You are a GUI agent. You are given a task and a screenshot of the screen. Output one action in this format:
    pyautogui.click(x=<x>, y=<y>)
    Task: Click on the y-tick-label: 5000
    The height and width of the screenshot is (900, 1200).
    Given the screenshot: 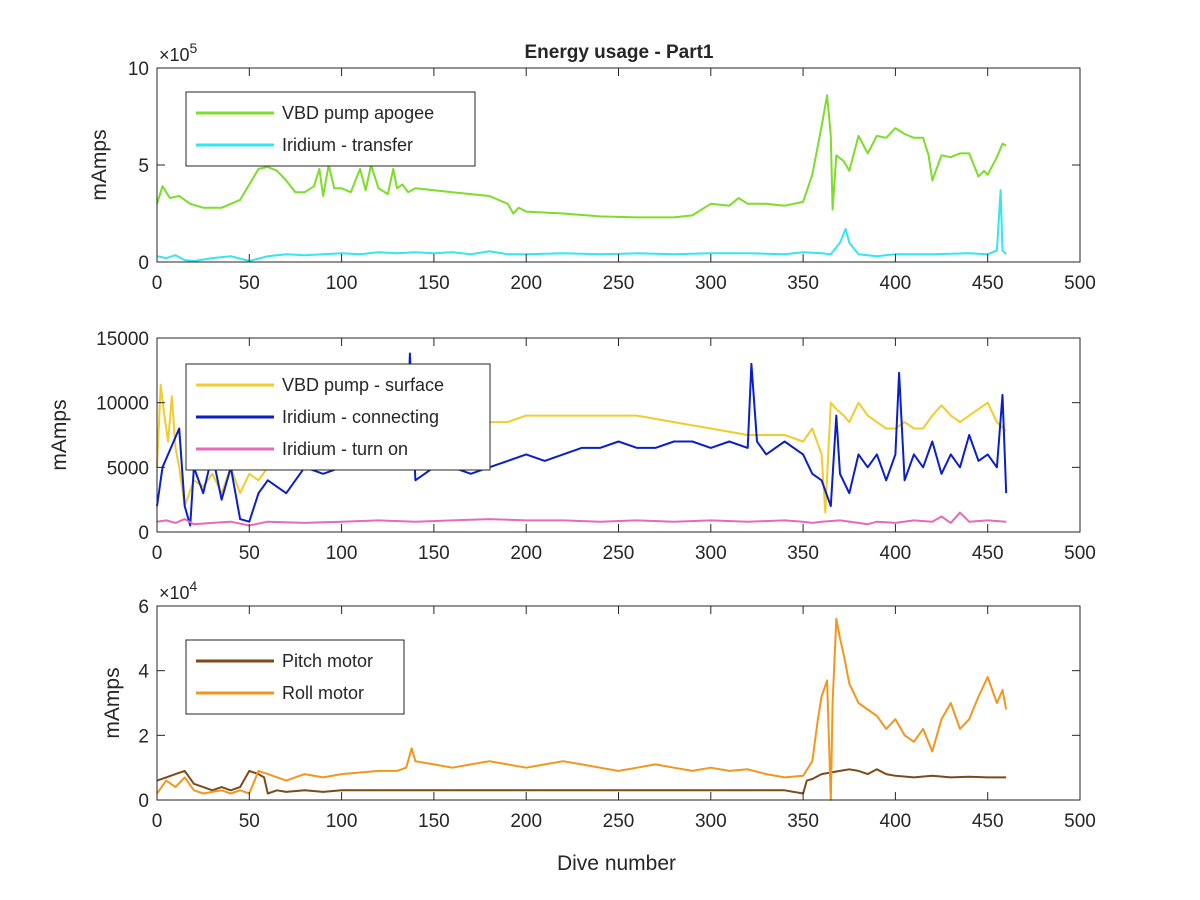 What is the action you would take?
    pyautogui.click(x=128, y=468)
    